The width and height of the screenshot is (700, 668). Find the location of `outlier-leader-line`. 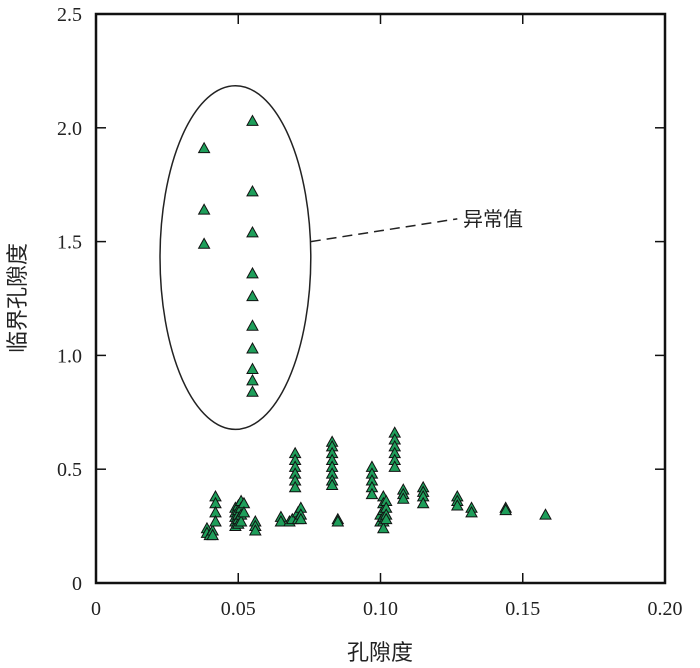

outlier-leader-line is located at coordinates (384, 230).